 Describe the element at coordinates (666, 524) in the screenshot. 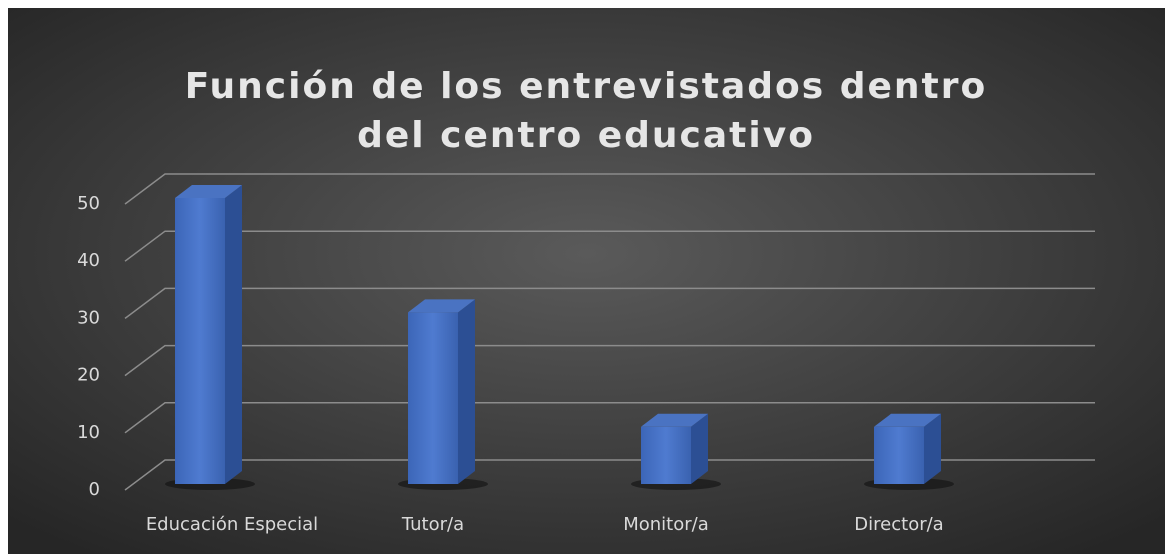

I see `x-tick-label: Monitor/a` at that location.